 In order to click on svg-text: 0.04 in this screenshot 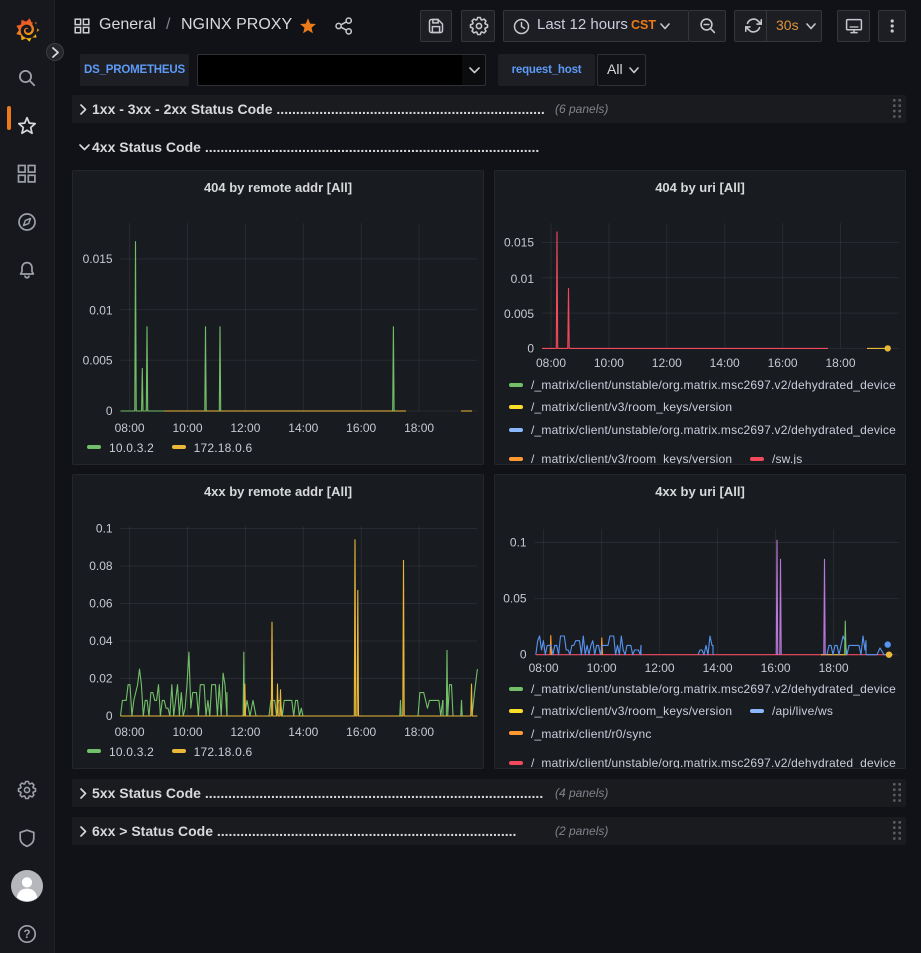, I will do `click(101, 641)`.